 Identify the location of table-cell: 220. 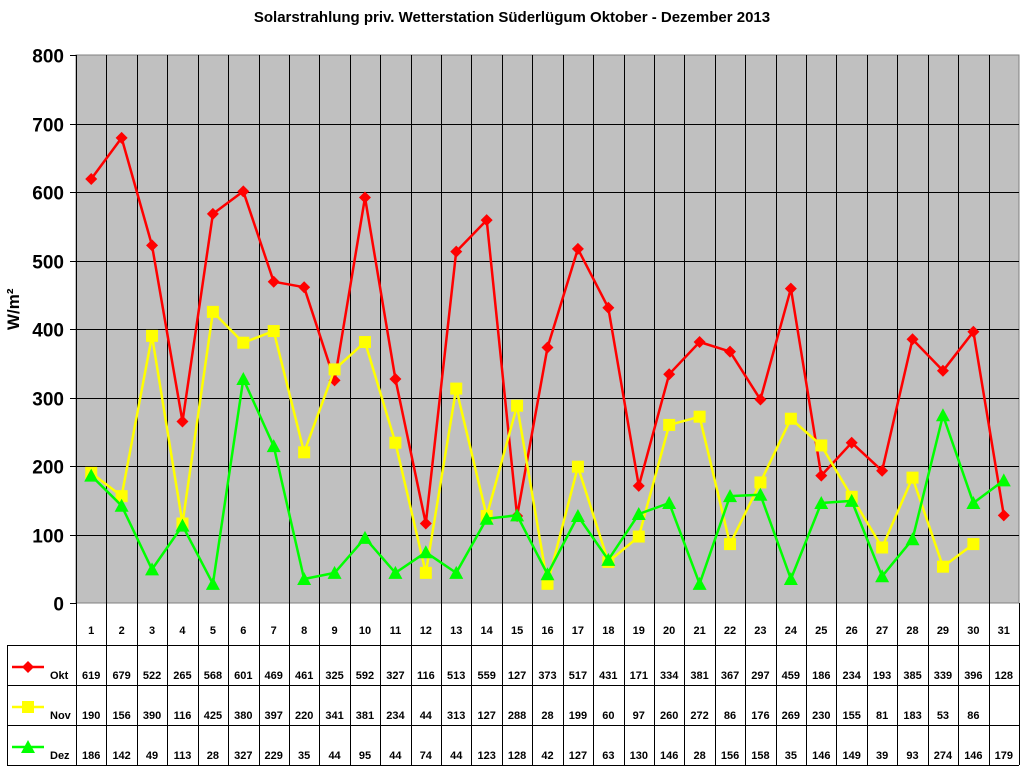
(304, 716).